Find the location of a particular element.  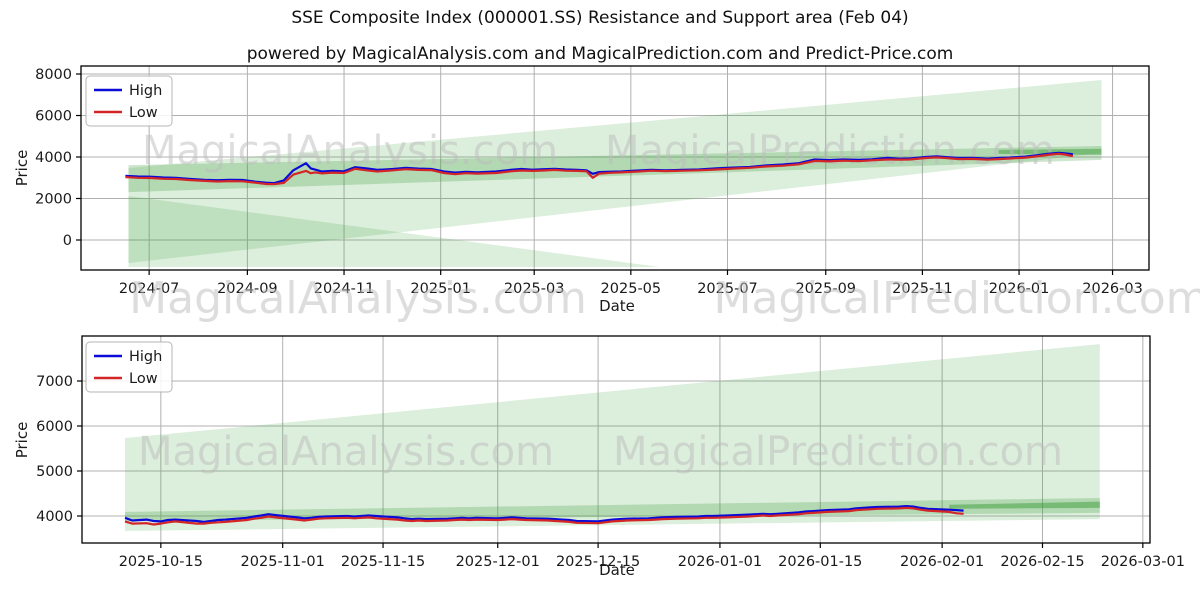

area-inner-band is located at coordinates (615, 169).